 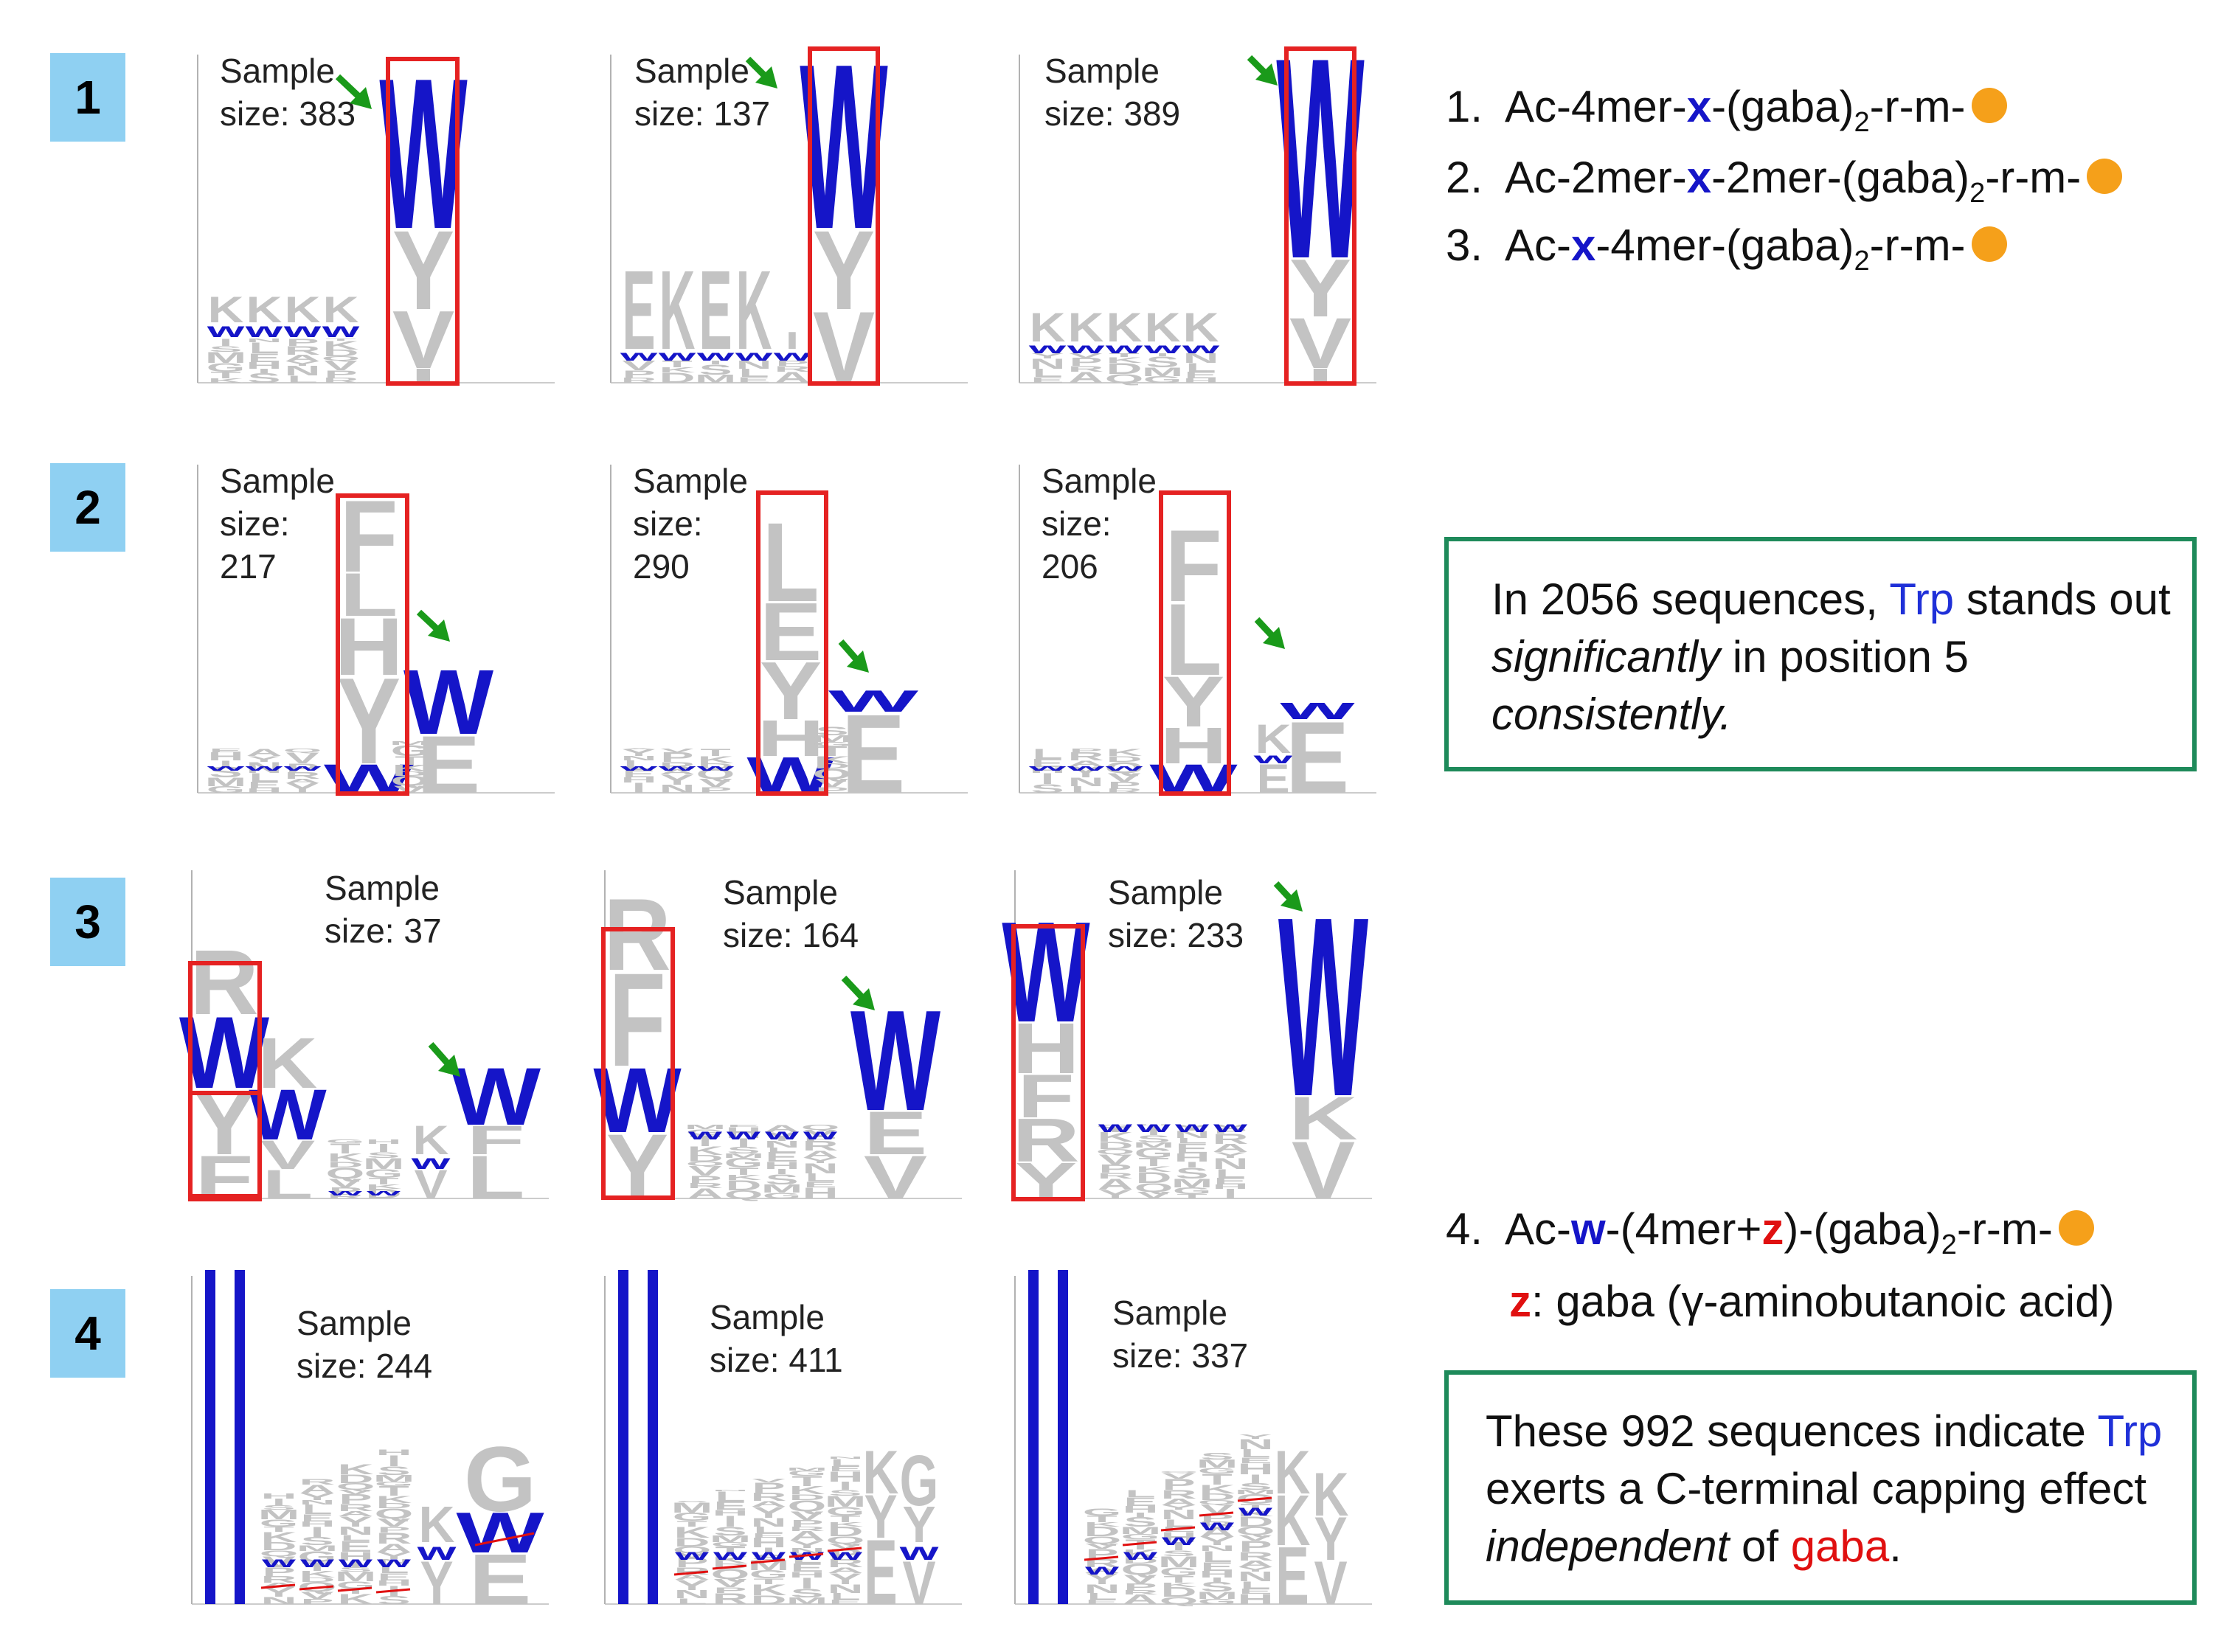 I want to click on formula-4: 4. Ac-w-(4mer+z)-(gaba)2-r-m-, so click(x=1770, y=1232).